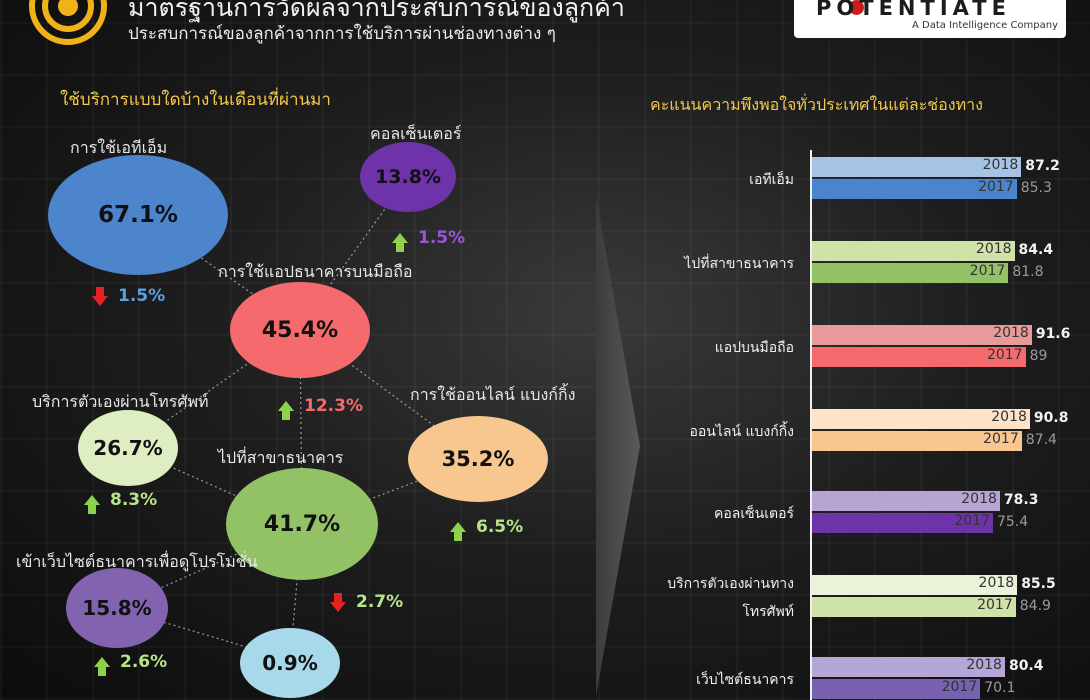 This screenshot has height=700, width=1090. Describe the element at coordinates (428, 240) in the screenshot. I see `change-callcenter: 1.5%` at that location.